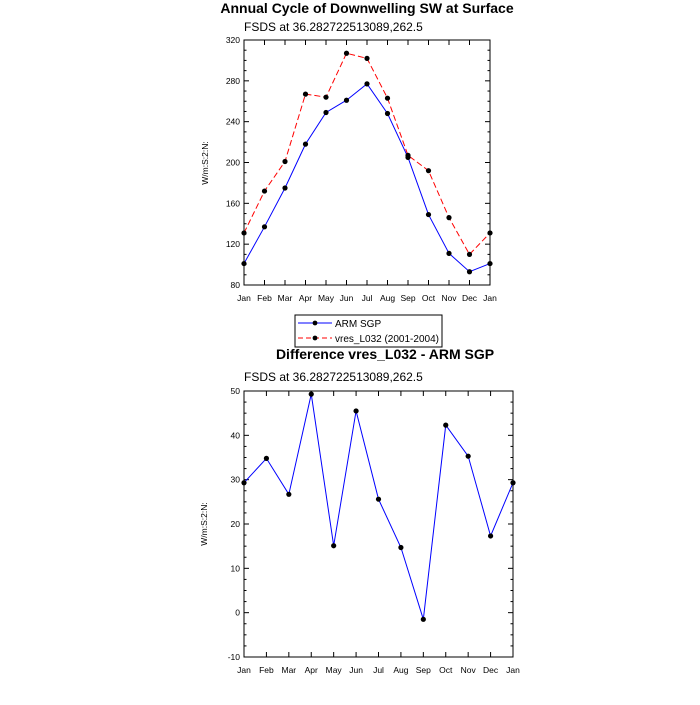 This screenshot has height=705, width=700. What do you see at coordinates (233, 122) in the screenshot?
I see `y-tick-label: 240` at bounding box center [233, 122].